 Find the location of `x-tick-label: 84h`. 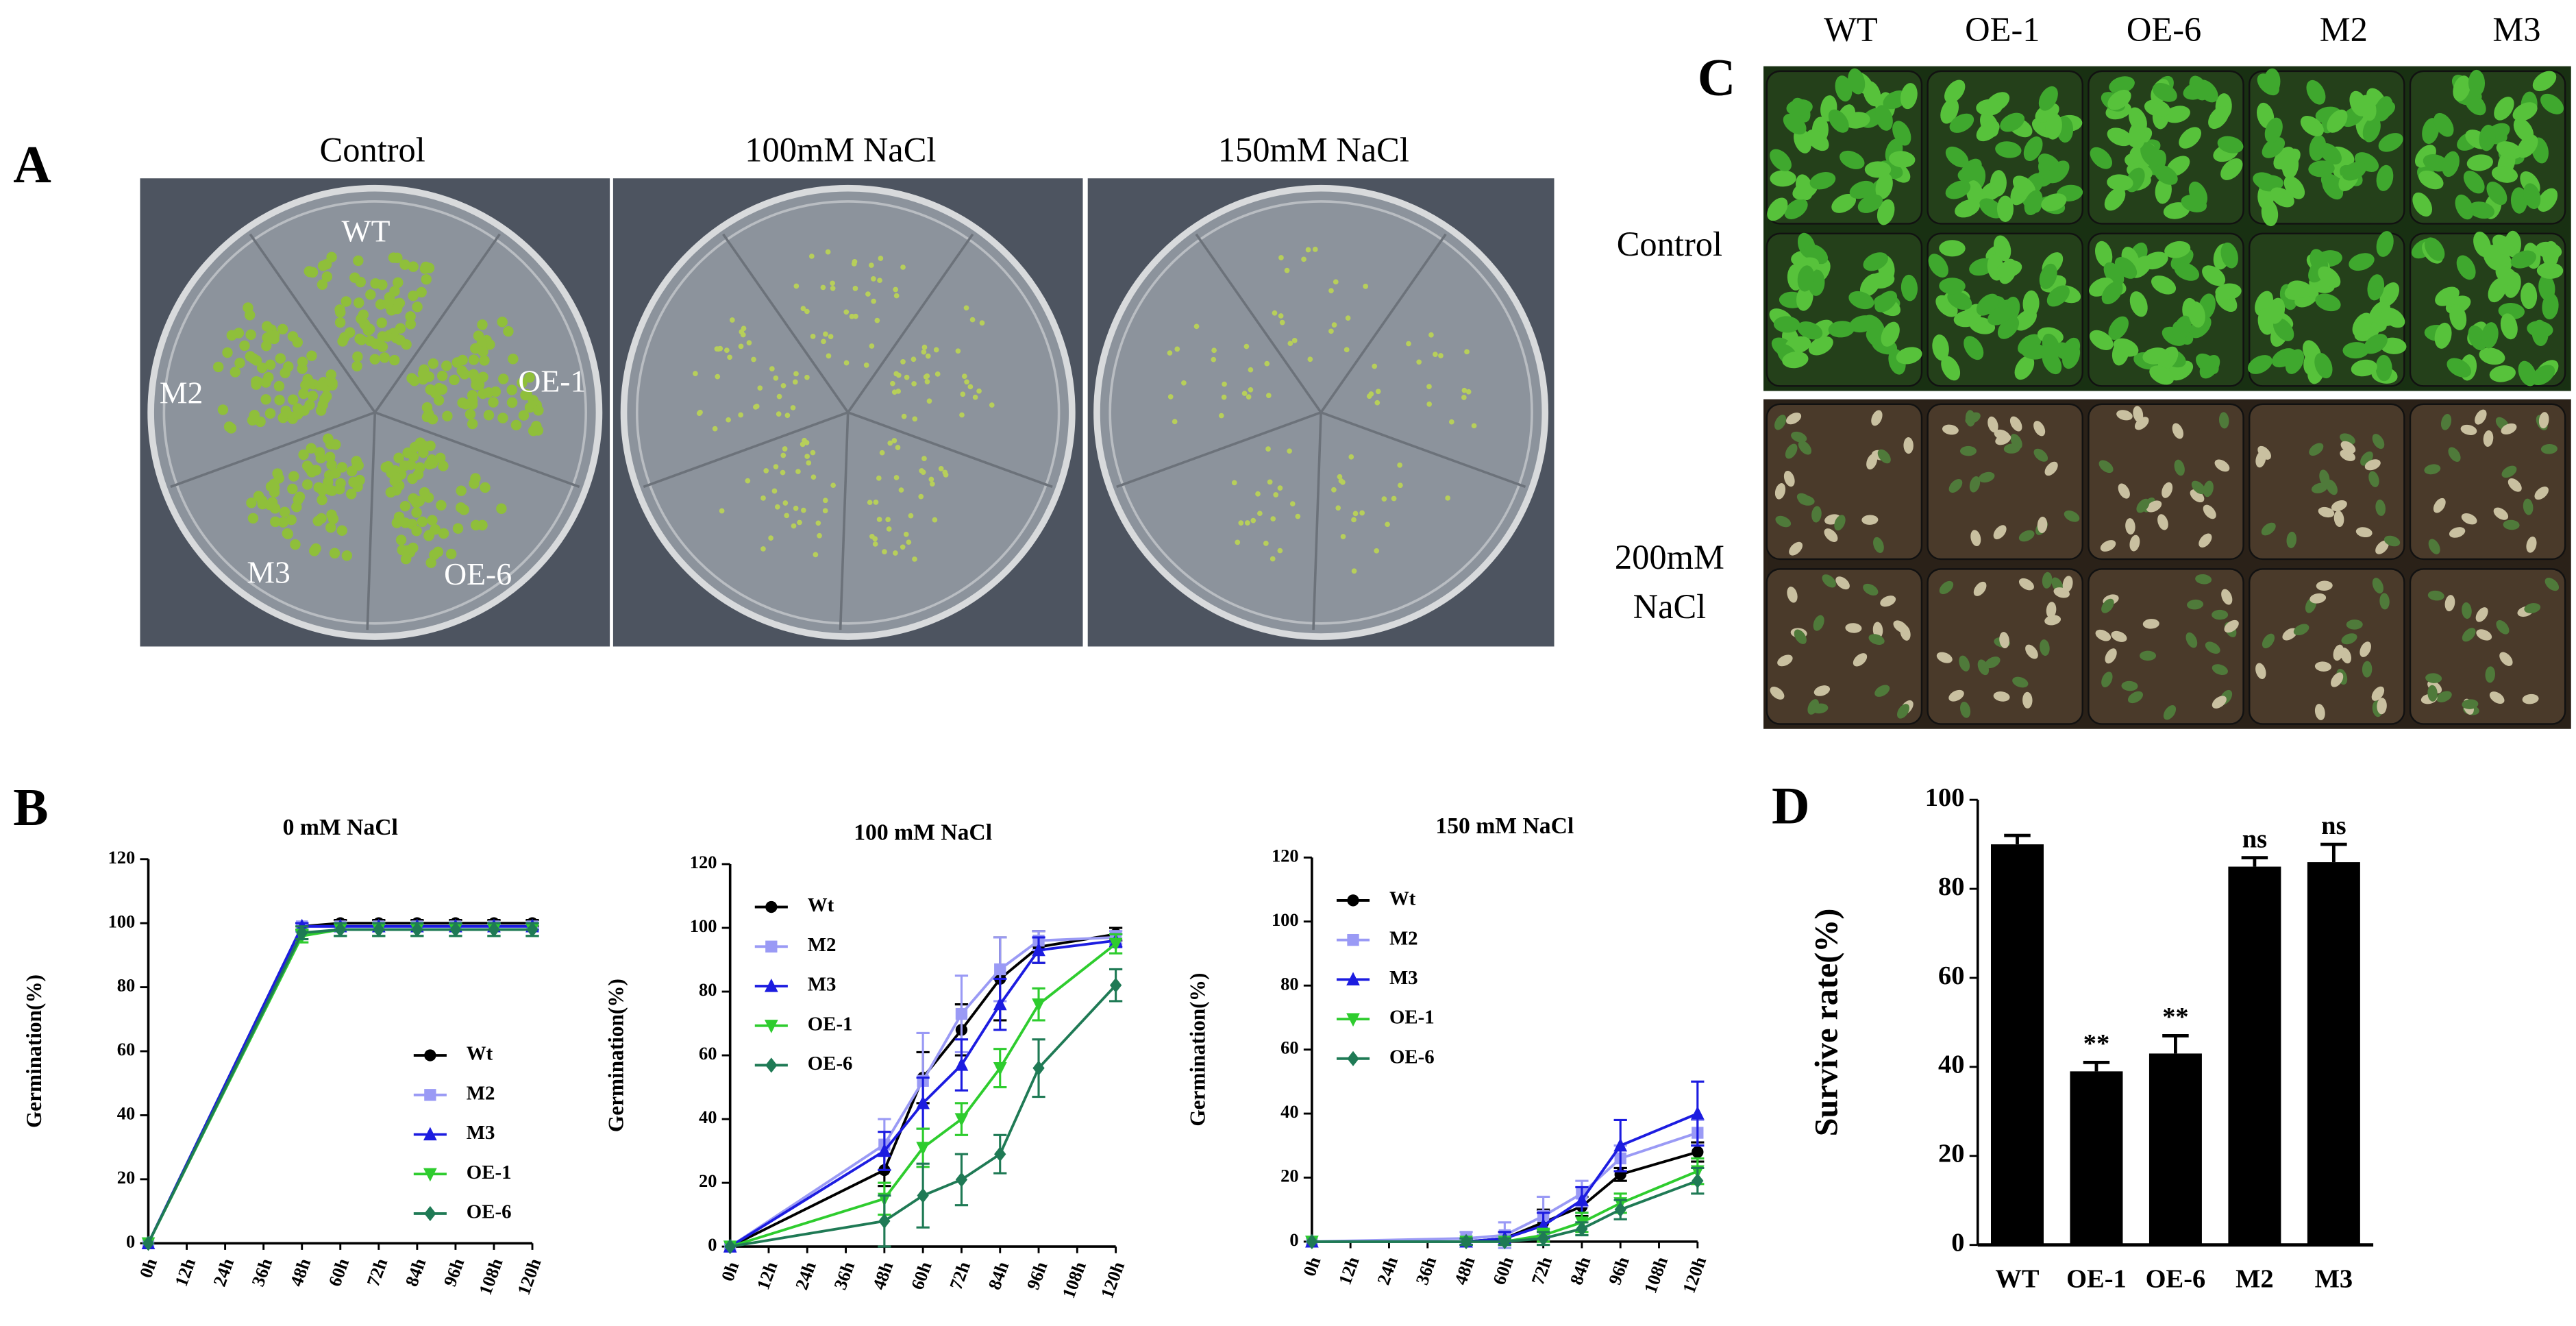

x-tick-label: 84h is located at coordinates (415, 1272).